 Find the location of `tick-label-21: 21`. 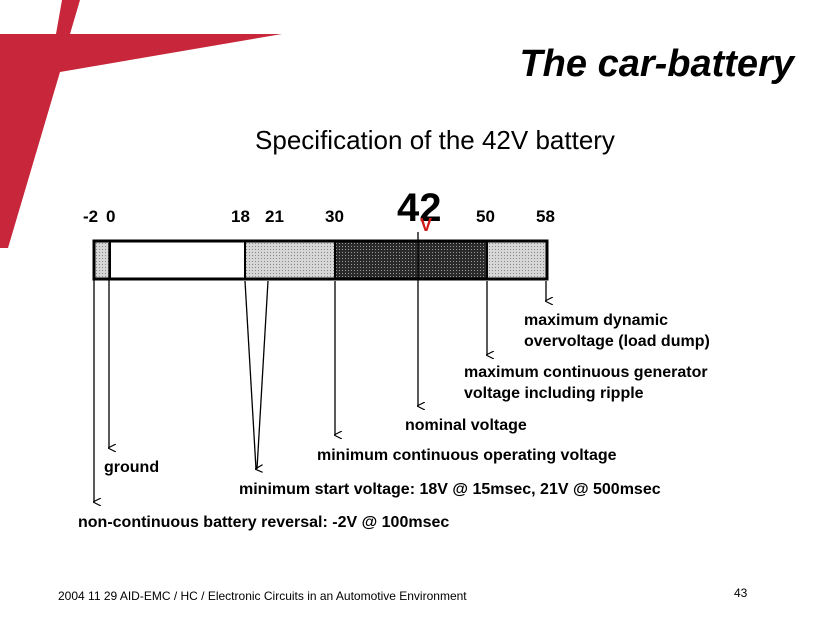

tick-label-21: 21 is located at coordinates (274, 216).